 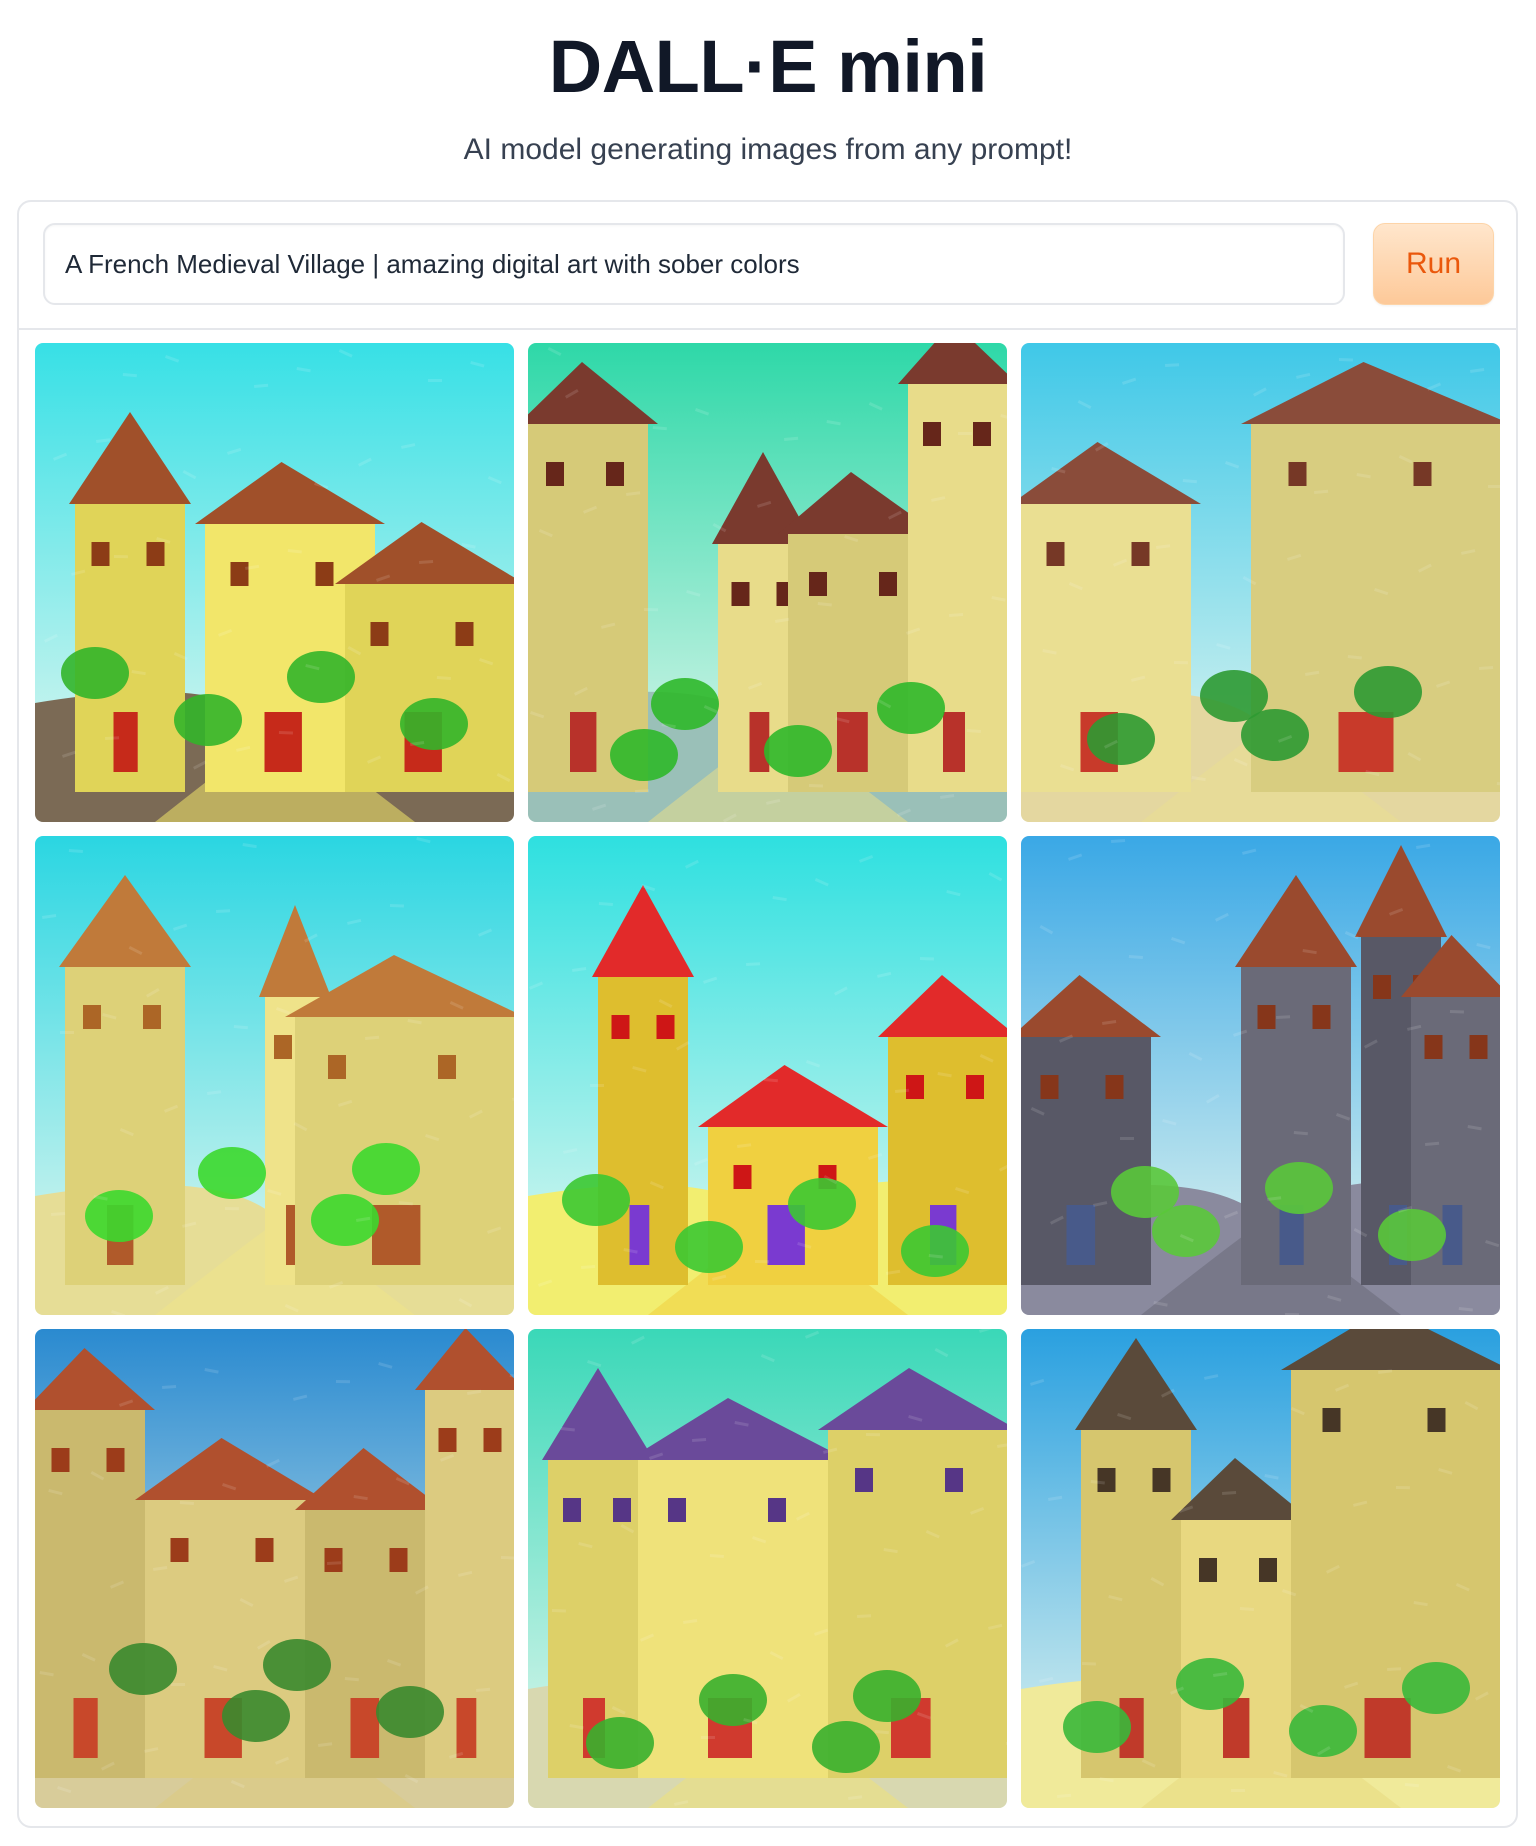 I want to click on prompt-row: Run, so click(x=767, y=266).